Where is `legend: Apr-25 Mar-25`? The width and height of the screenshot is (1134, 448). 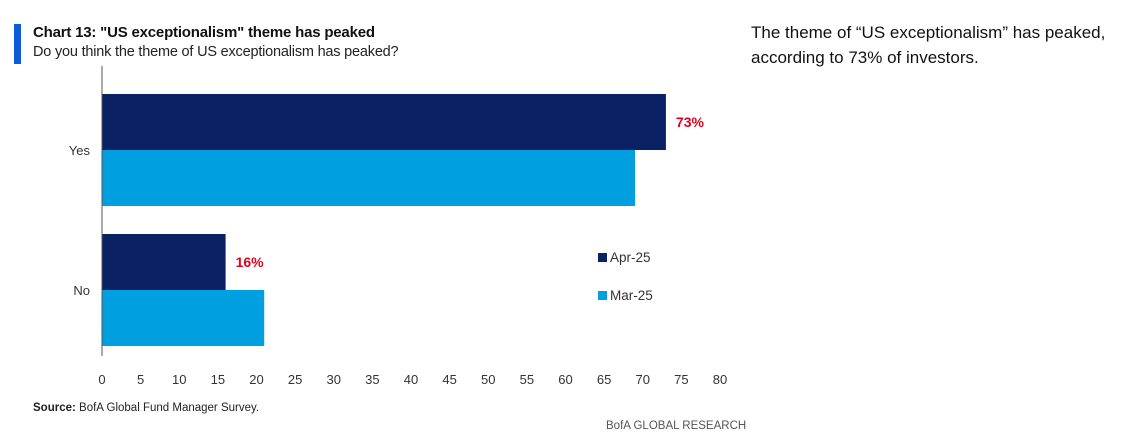
legend: Apr-25 Mar-25 is located at coordinates (625, 276).